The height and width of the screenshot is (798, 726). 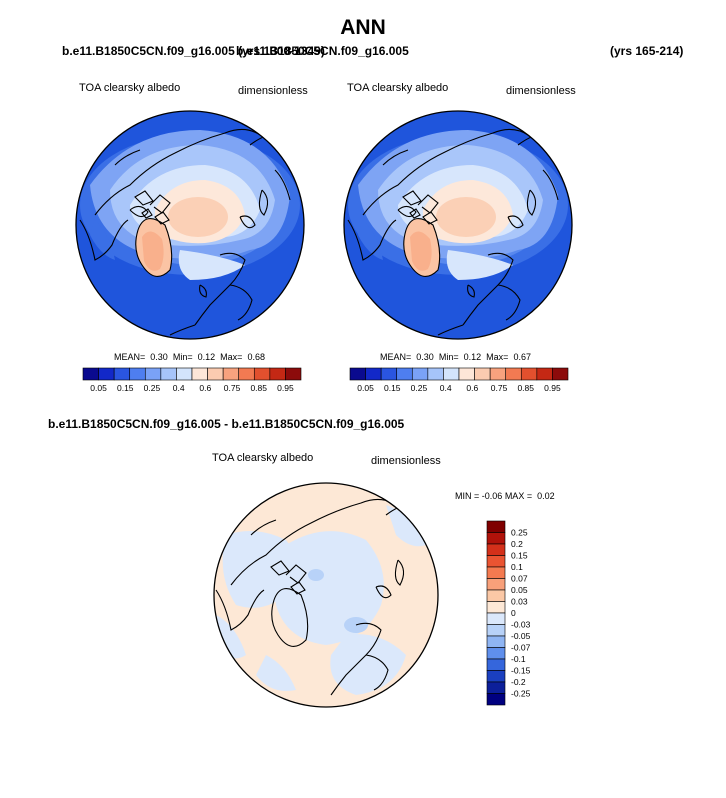 What do you see at coordinates (232, 388) in the screenshot?
I see `panel1-colorbar-tick-label: 0.75` at bounding box center [232, 388].